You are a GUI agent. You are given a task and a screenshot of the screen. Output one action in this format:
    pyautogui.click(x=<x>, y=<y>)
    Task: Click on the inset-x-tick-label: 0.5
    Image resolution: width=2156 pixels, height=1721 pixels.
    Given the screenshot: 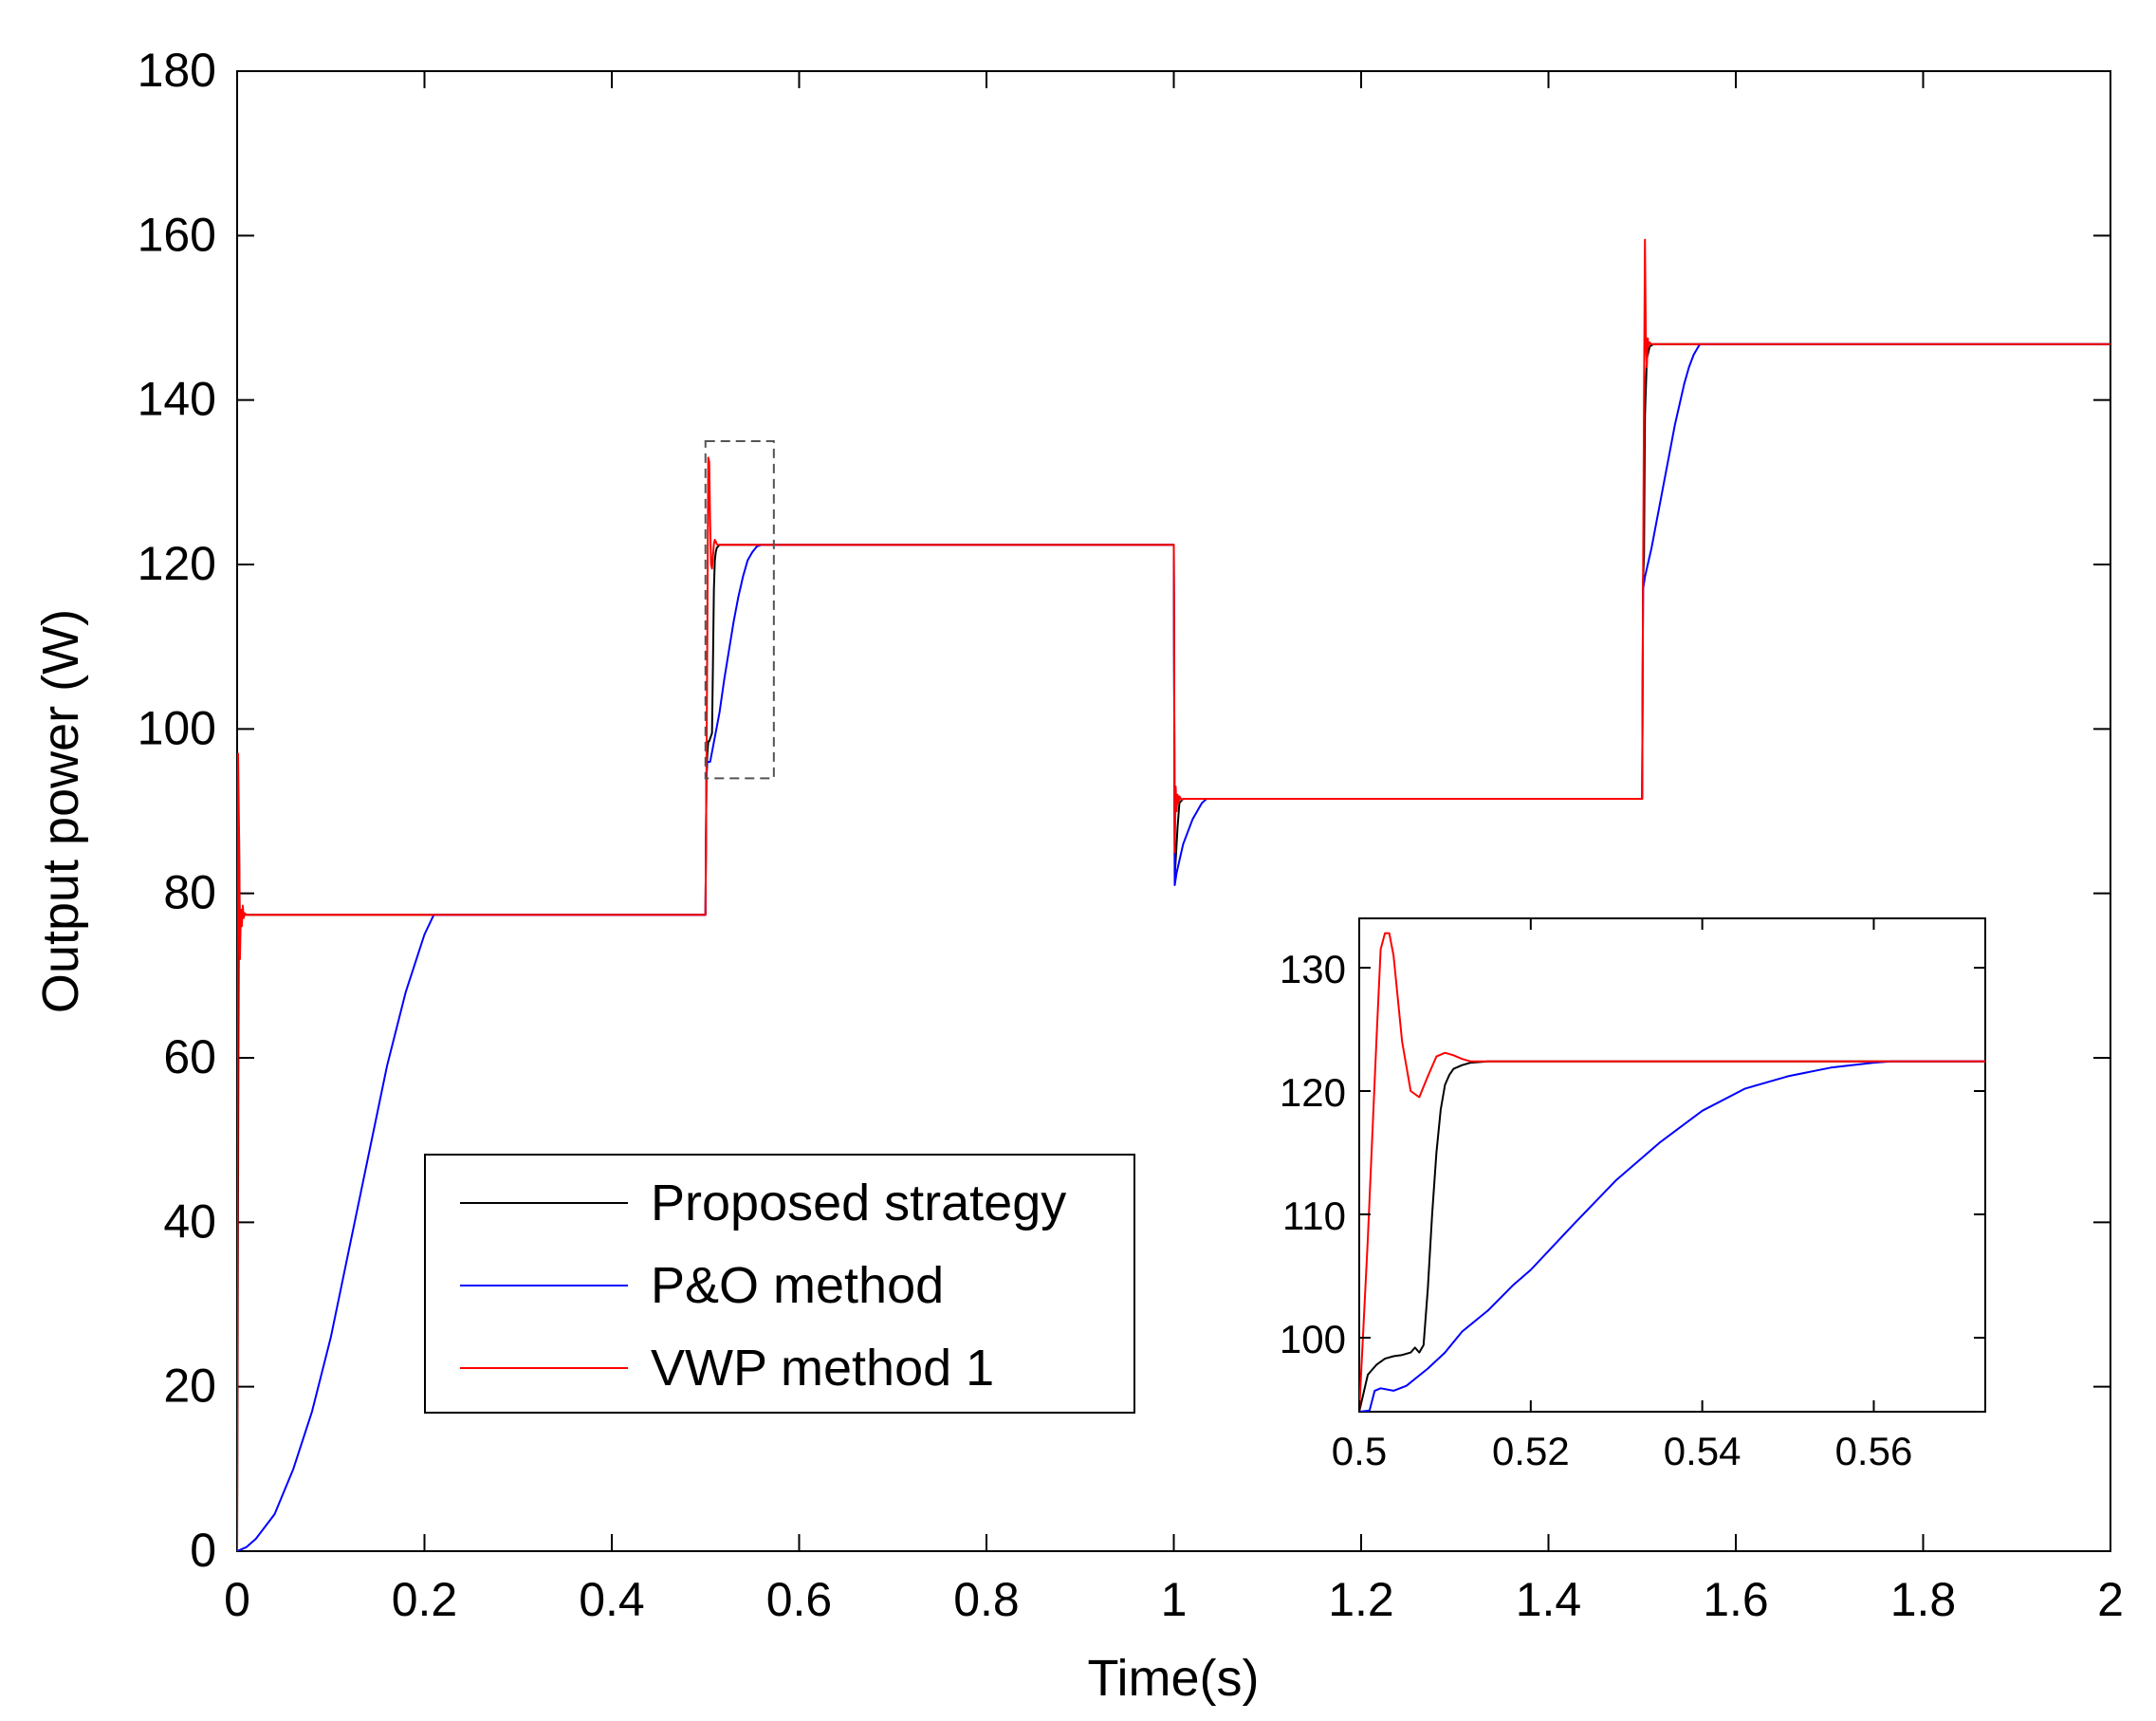 What is the action you would take?
    pyautogui.click(x=1359, y=1451)
    